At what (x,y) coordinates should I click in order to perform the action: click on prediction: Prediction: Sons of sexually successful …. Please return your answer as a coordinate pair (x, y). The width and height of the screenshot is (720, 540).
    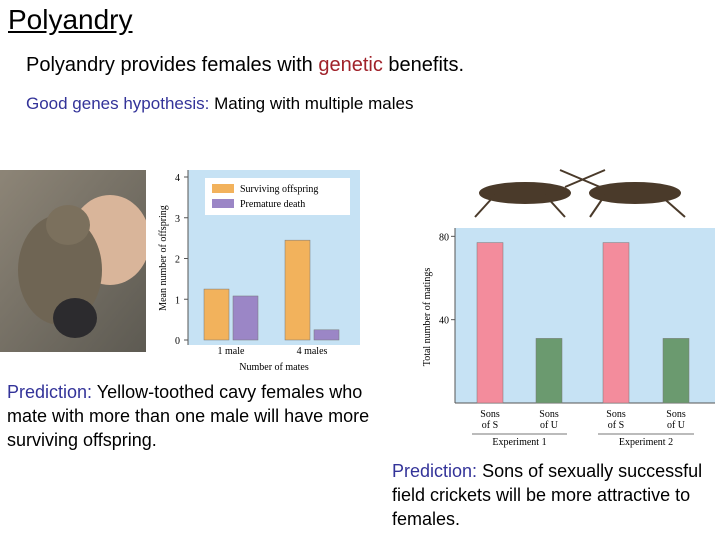
    Looking at the image, I should click on (556, 495).